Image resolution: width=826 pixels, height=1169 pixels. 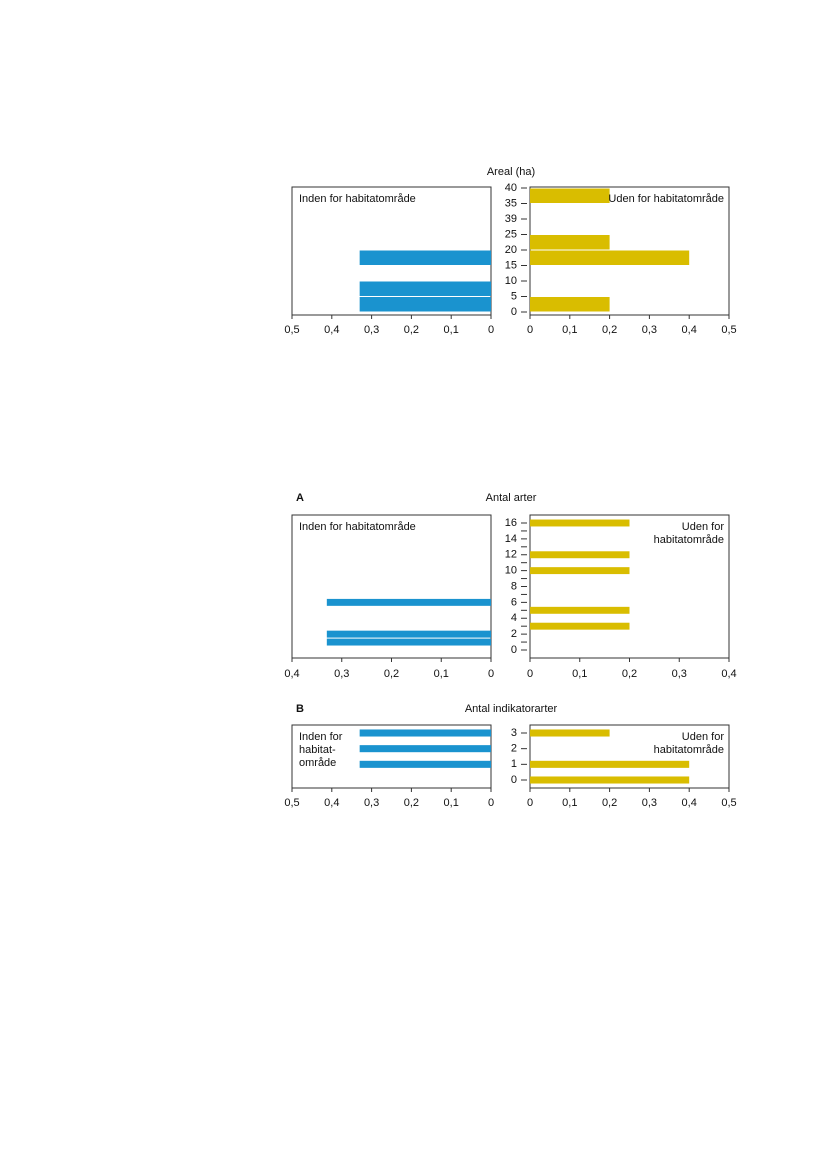 What do you see at coordinates (317, 763) in the screenshot?
I see `legend-label: område` at bounding box center [317, 763].